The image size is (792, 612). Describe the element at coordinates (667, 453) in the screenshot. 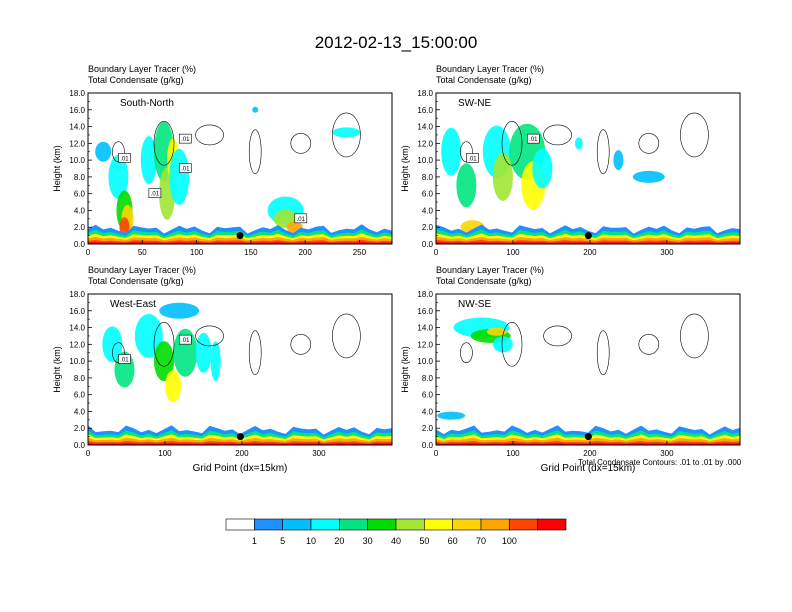

I see `x-tick-label: 300` at that location.